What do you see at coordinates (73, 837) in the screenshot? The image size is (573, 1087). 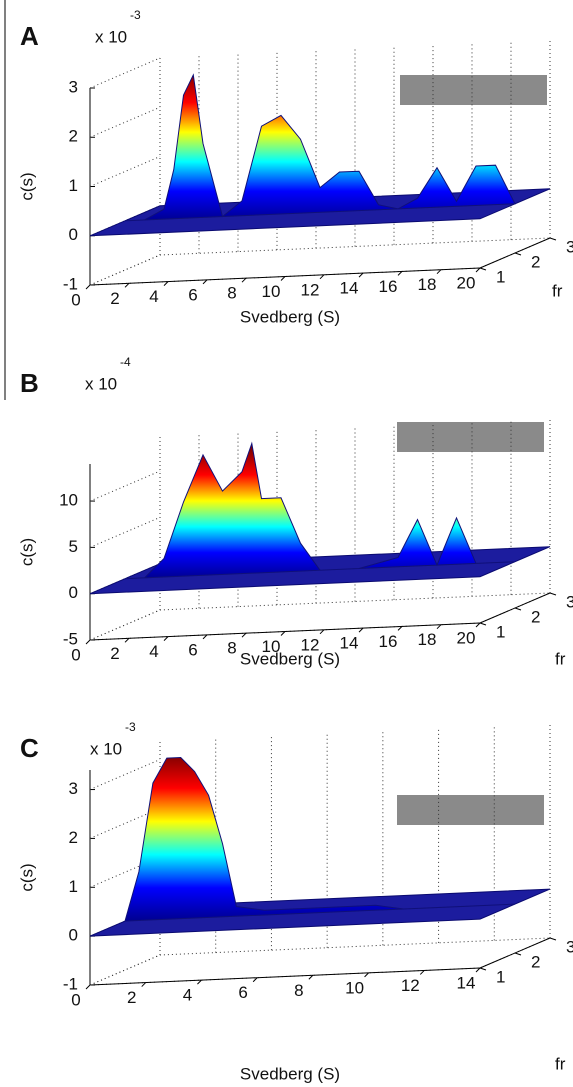 I see `y-tick-label: 2` at bounding box center [73, 837].